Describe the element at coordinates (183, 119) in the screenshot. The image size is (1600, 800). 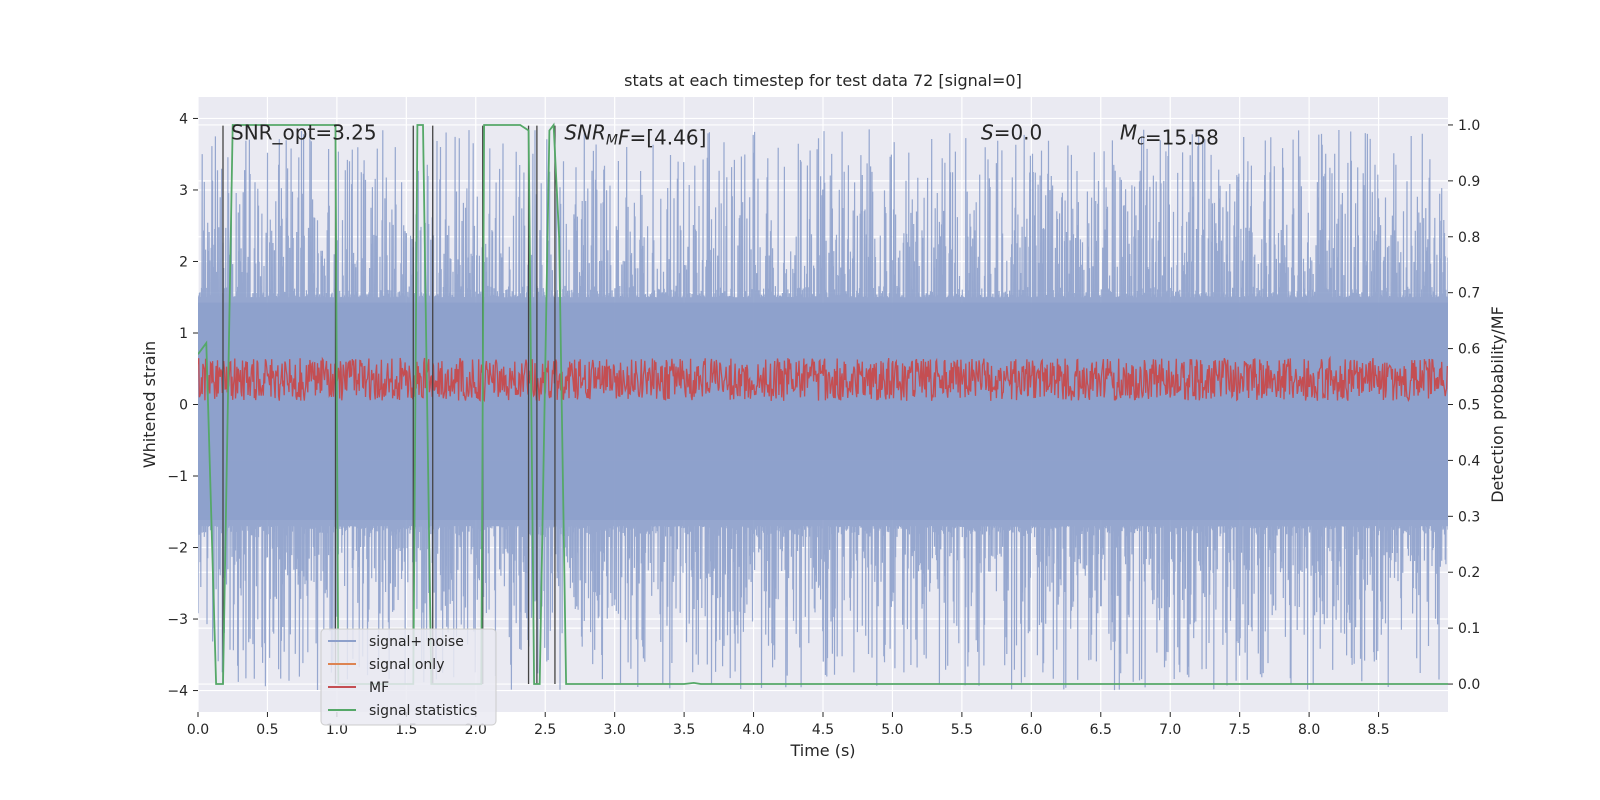
I see `y-tick-label: 4` at that location.